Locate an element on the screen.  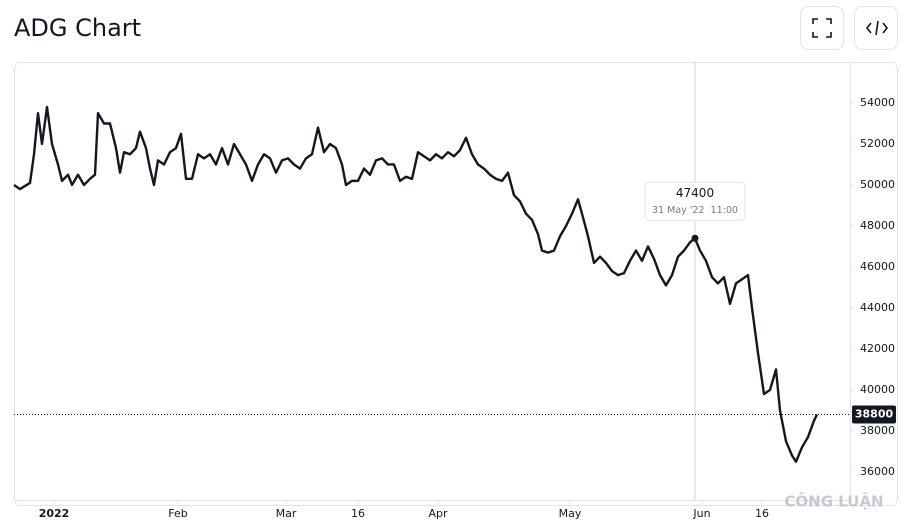
x-tick-label: May is located at coordinates (570, 513).